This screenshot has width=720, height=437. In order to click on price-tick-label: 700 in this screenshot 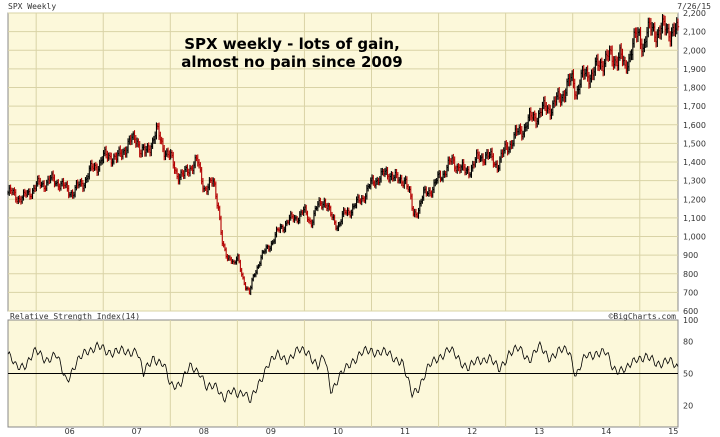, I will do `click(690, 292)`.